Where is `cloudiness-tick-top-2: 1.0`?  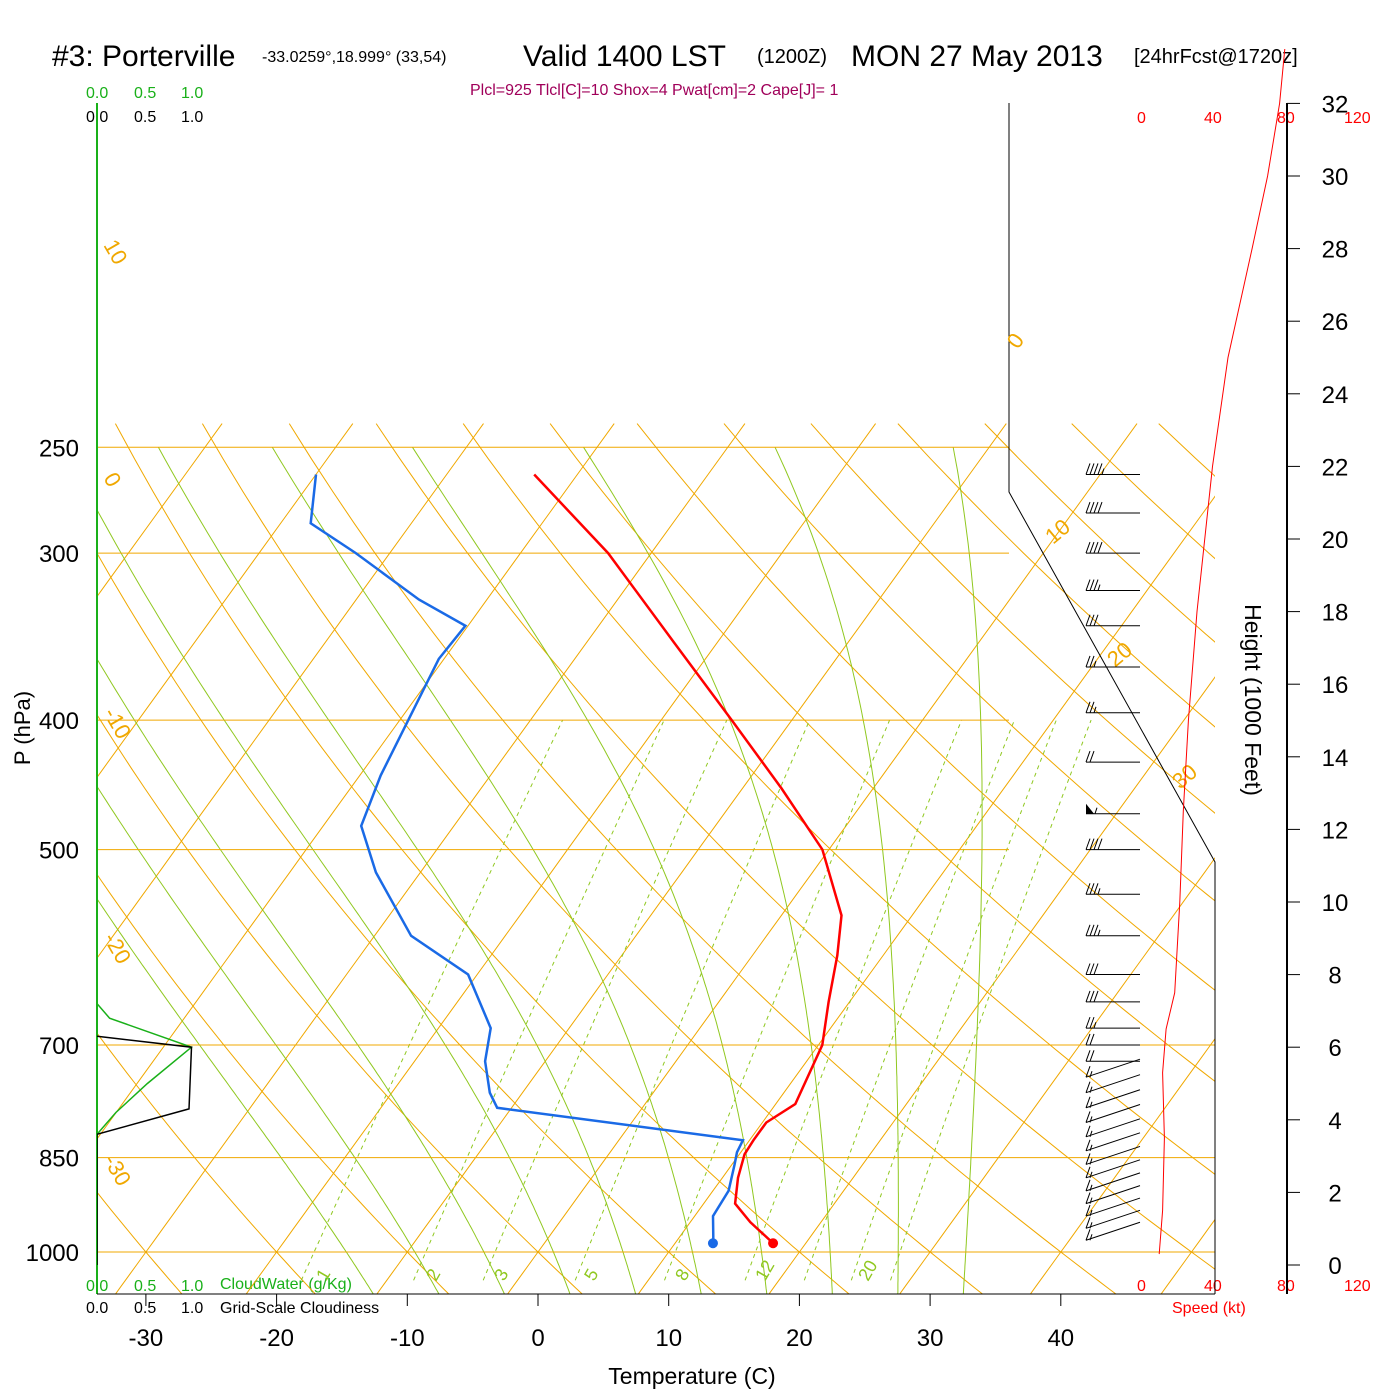
cloudiness-tick-top-2: 1.0 is located at coordinates (192, 117).